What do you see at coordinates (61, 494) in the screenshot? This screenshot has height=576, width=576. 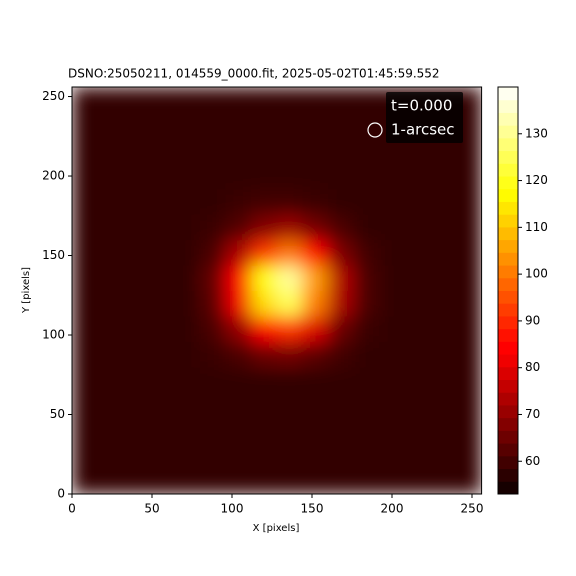 I see `y-tick-label: 0` at bounding box center [61, 494].